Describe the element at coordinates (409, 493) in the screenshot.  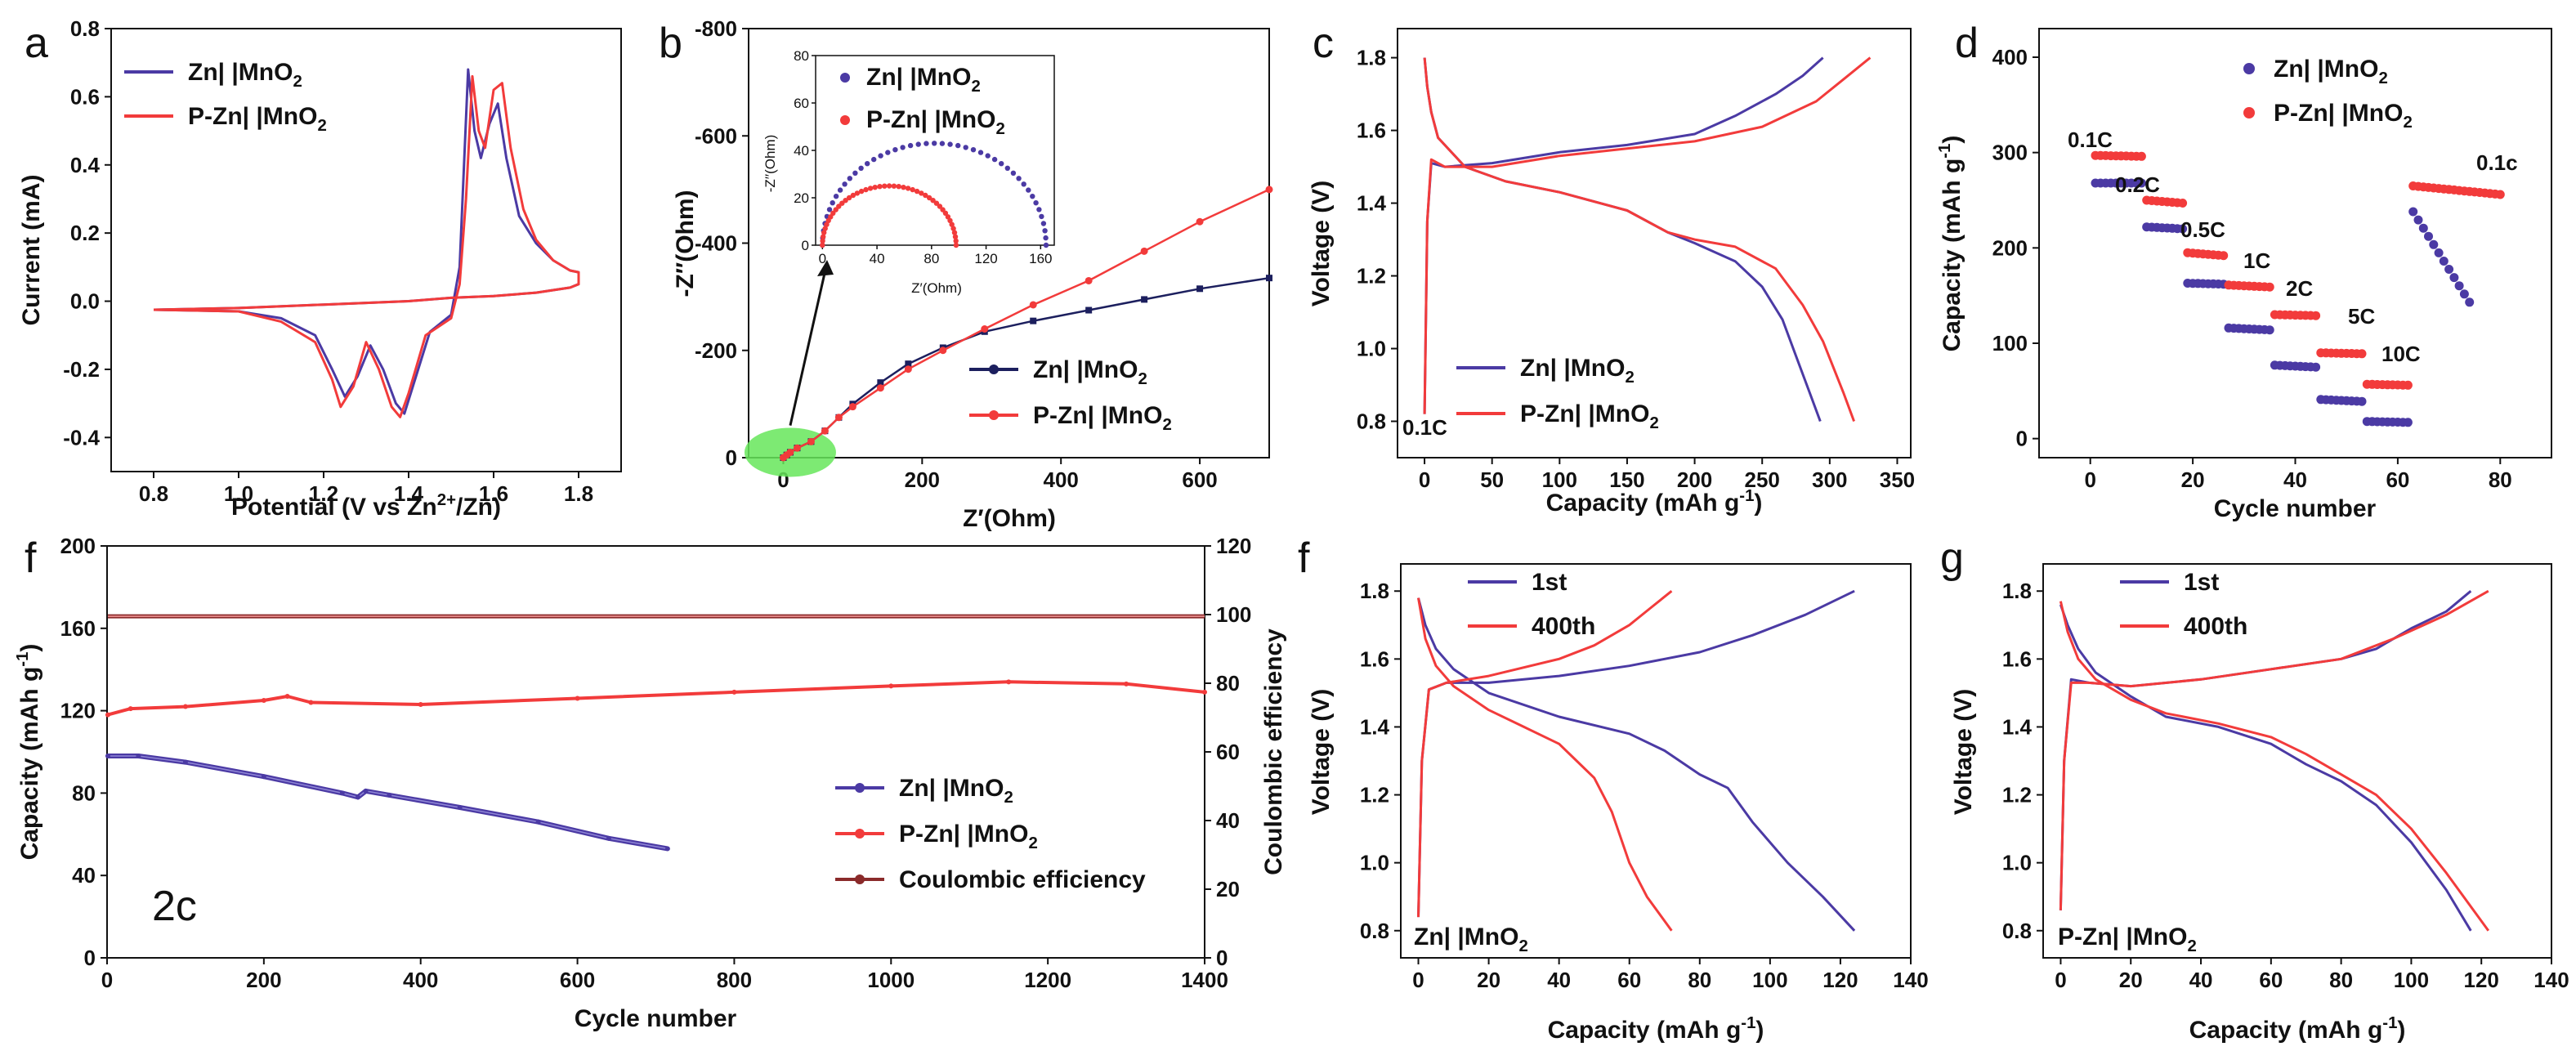
I see `x-tick-label: 1.4` at that location.